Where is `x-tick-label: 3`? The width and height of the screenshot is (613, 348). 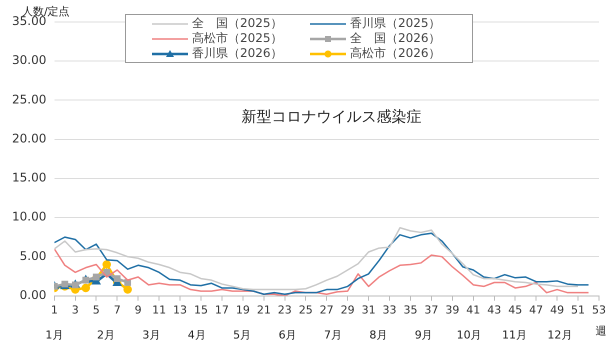 x-tick-label: 3 is located at coordinates (75, 309).